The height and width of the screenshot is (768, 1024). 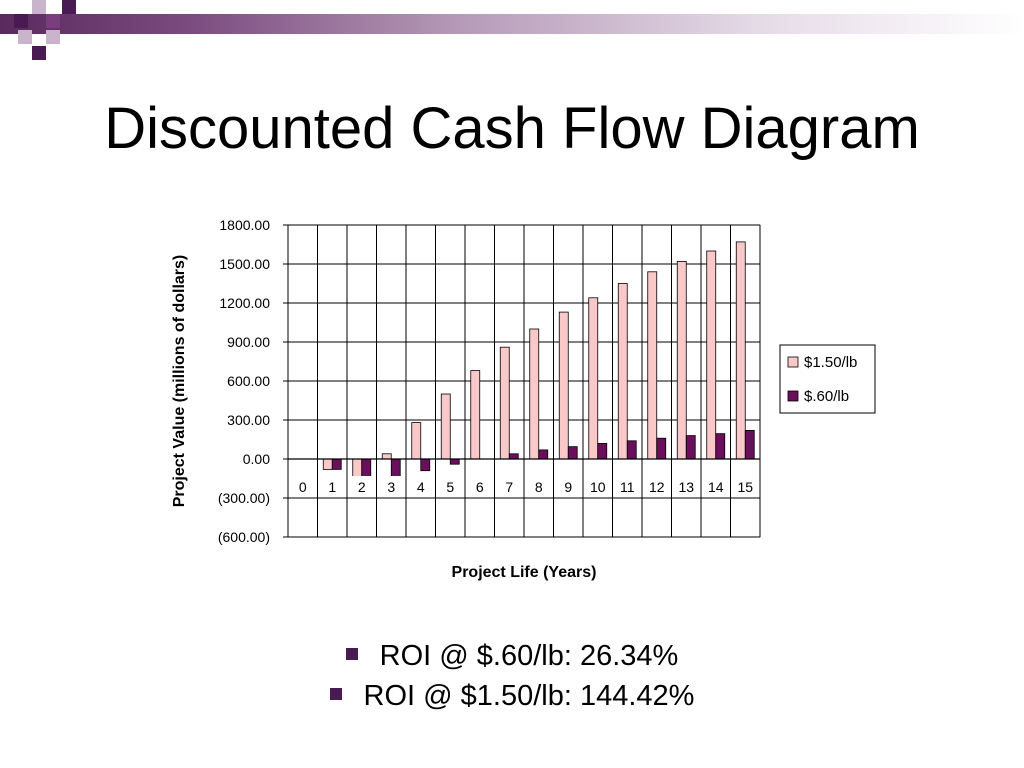 What do you see at coordinates (512, 128) in the screenshot?
I see `slide-title: Discounted Cash Flow Diagram` at bounding box center [512, 128].